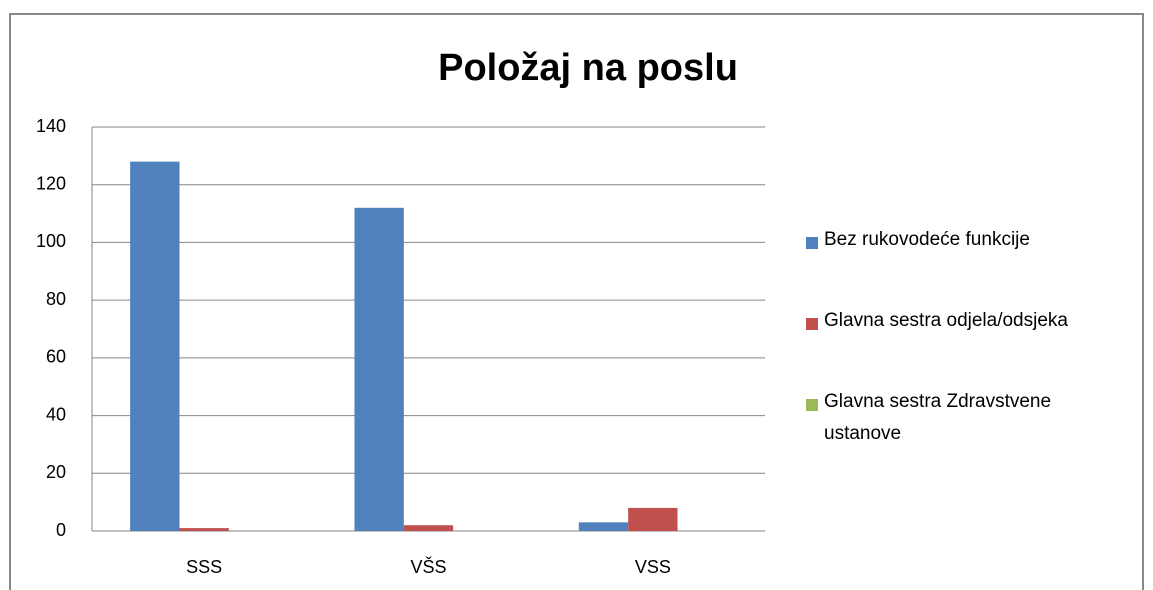 This screenshot has height=590, width=1153. What do you see at coordinates (653, 567) in the screenshot?
I see `x-tick-label: VSS` at bounding box center [653, 567].